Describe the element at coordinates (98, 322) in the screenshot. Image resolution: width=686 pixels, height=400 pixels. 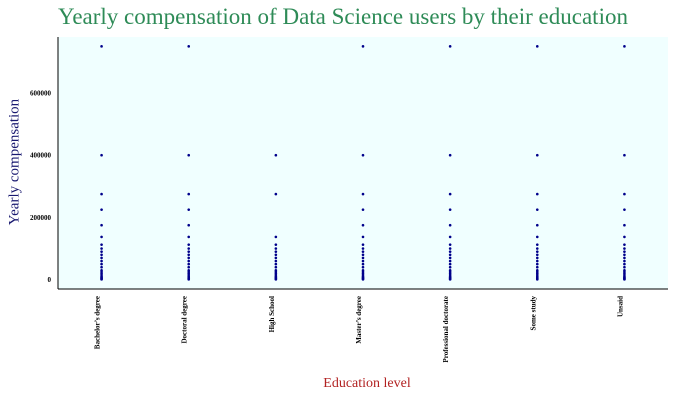
I see `x-tick-label: Bachelor’s degree` at that location.